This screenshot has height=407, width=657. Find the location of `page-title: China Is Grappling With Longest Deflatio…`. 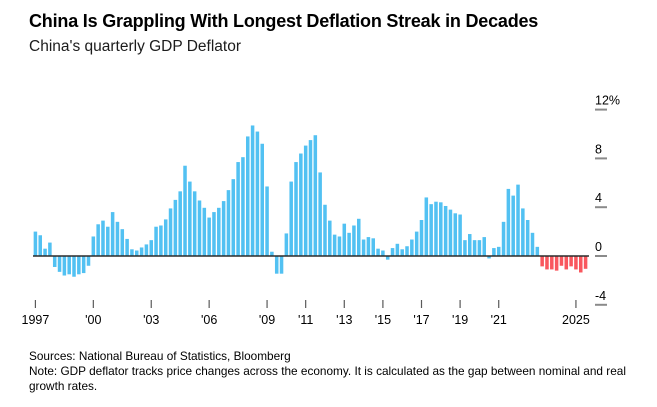

page-title: China Is Grappling With Longest Deflatio… is located at coordinates (284, 21).